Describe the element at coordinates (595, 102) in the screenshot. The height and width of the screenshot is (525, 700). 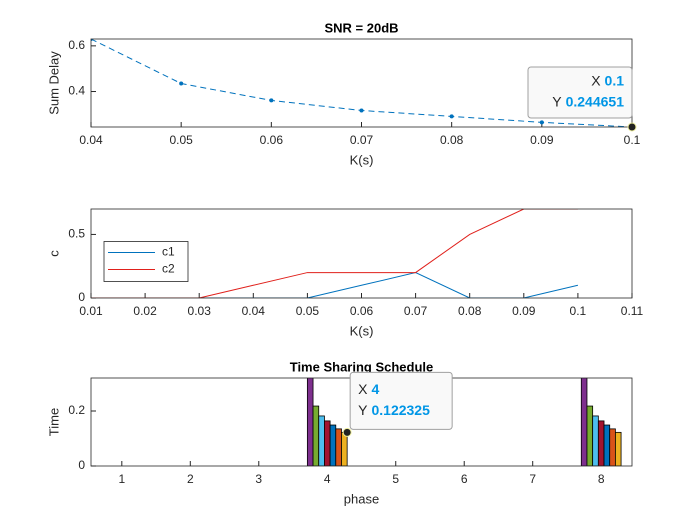
I see `datatip-y-value: 0.244651` at that location.